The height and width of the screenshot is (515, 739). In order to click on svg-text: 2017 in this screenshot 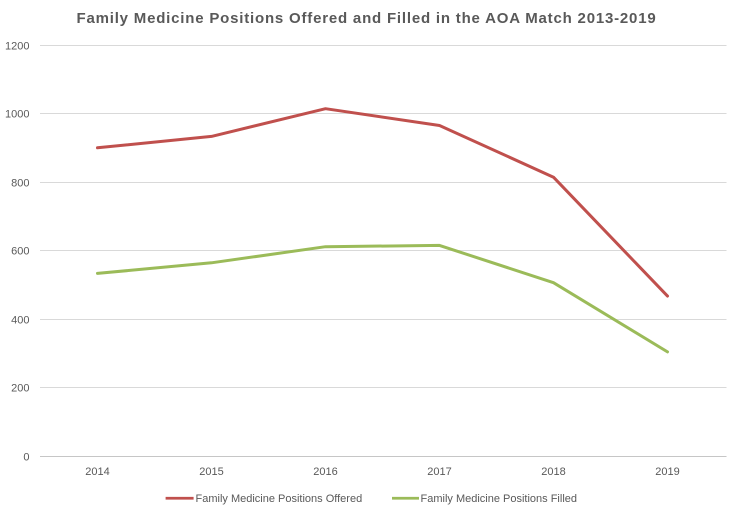, I will do `click(439, 472)`.